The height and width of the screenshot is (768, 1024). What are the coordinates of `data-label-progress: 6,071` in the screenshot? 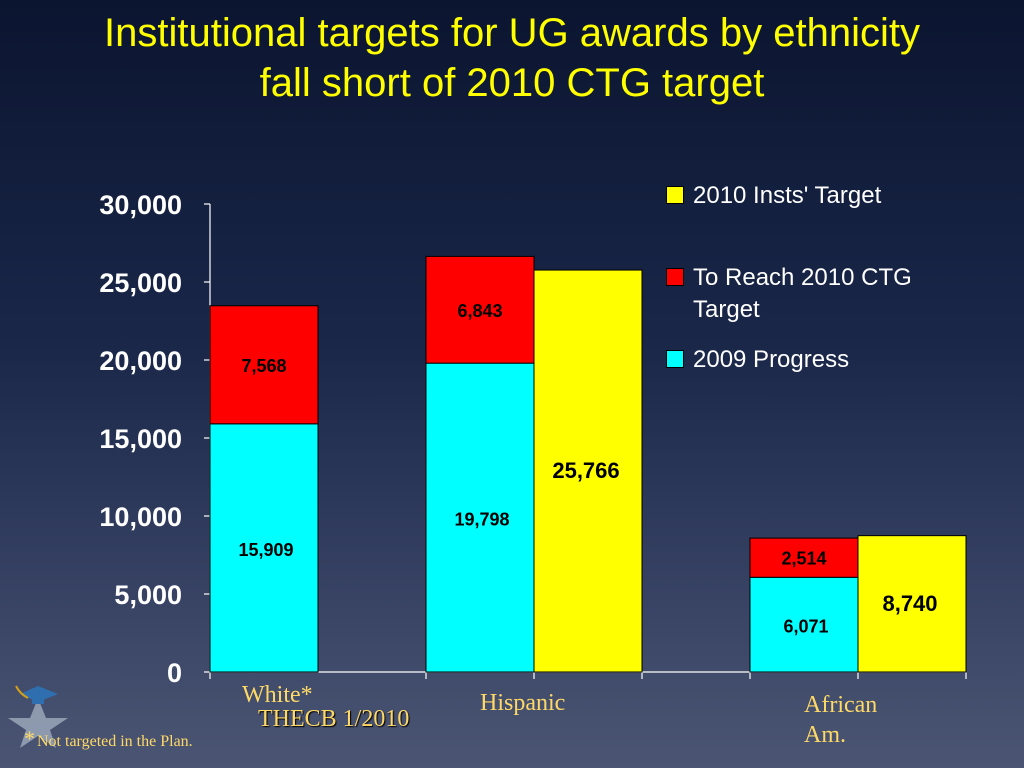 It's located at (805, 627).